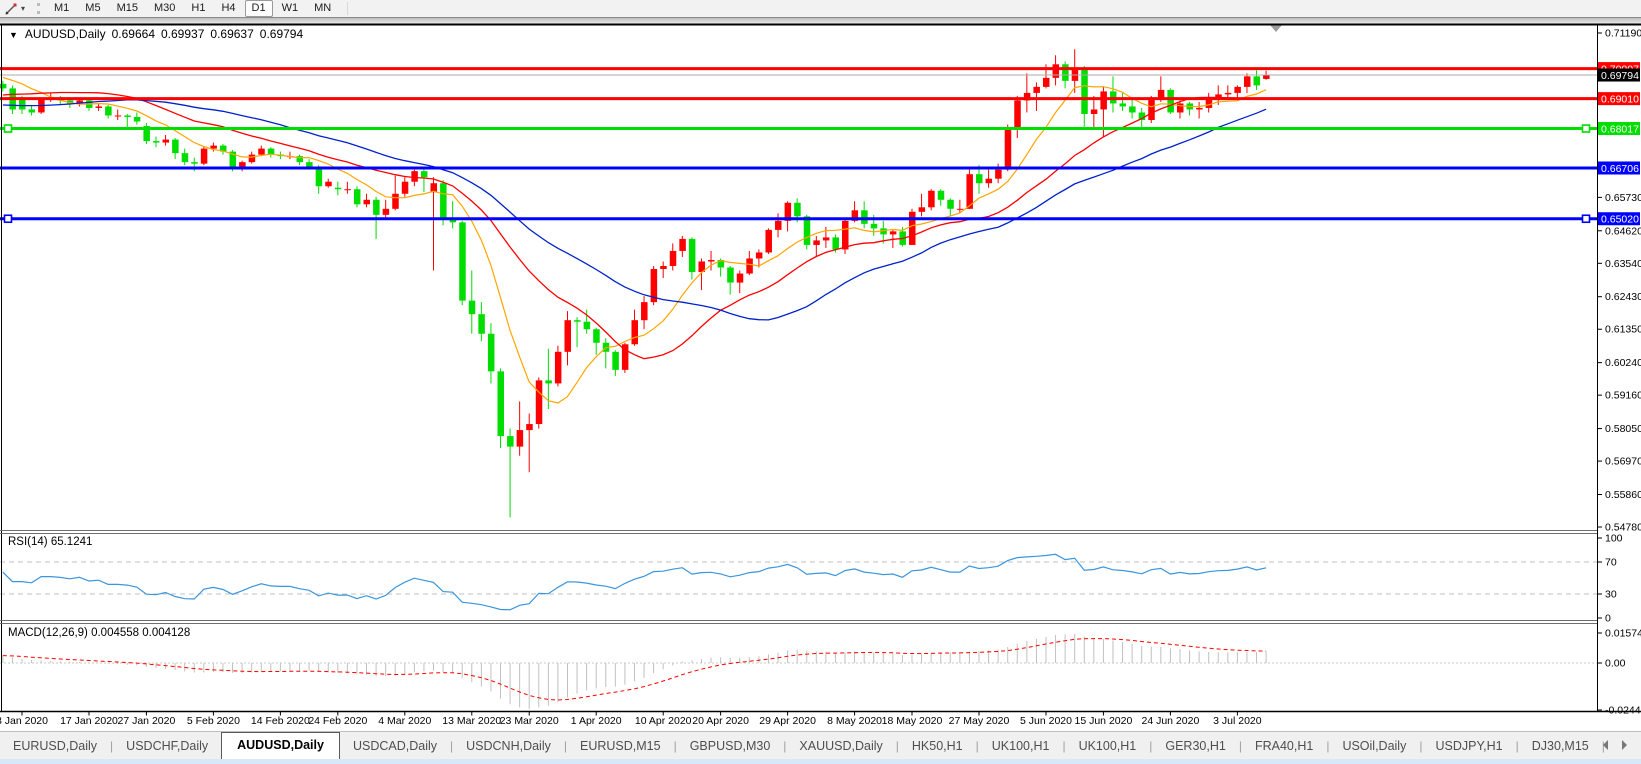  I want to click on price-tick-label: 0.58050, so click(1623, 429).